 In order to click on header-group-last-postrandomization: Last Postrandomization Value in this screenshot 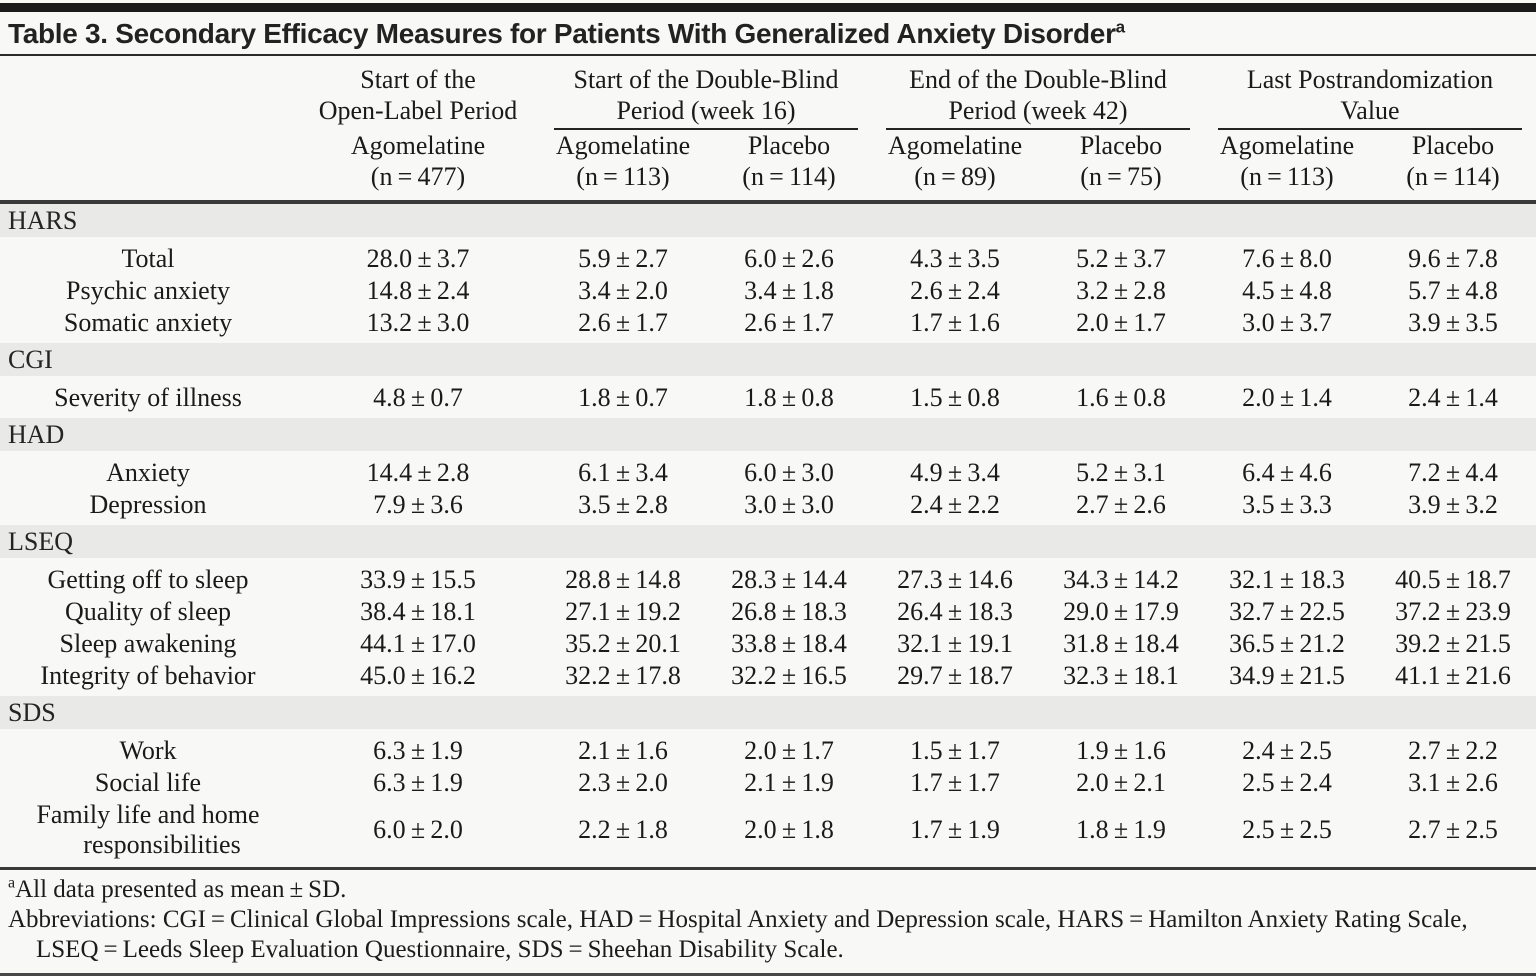, I will do `click(1370, 93)`.